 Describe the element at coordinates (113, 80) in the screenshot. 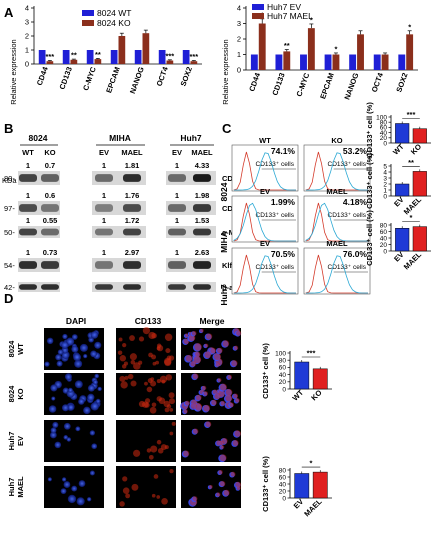

I see `panel-a-left-category-label: EPCAM` at that location.